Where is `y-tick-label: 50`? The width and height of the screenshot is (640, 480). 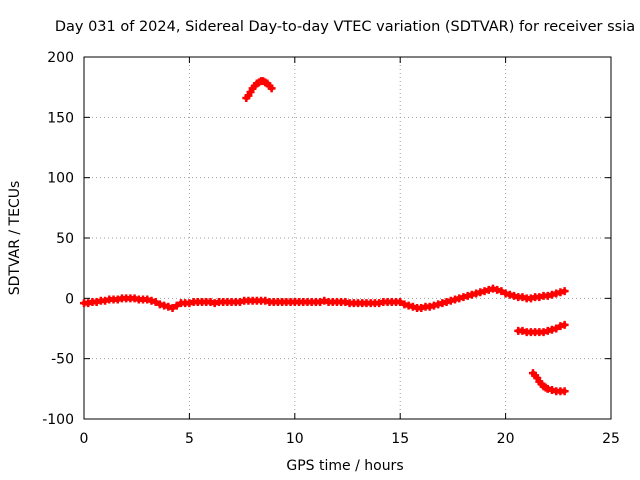
y-tick-label: 50 is located at coordinates (65, 239).